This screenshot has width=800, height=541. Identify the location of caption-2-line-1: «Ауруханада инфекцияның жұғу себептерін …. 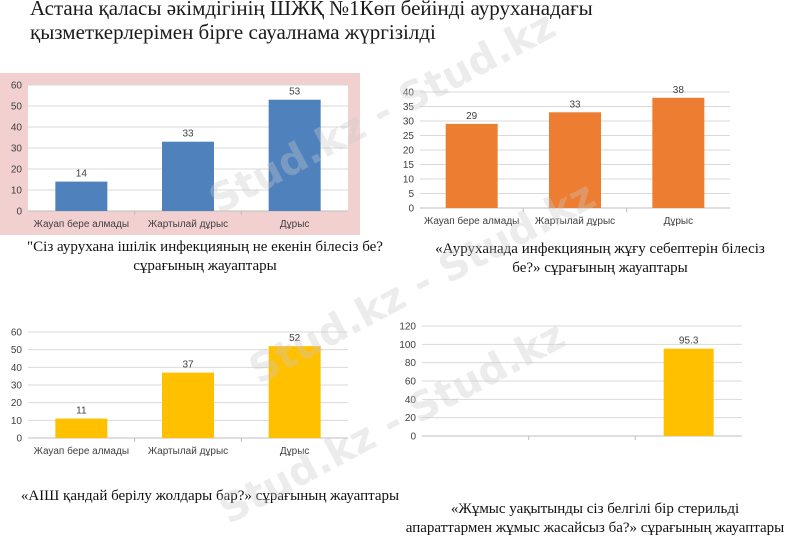
(600, 249).